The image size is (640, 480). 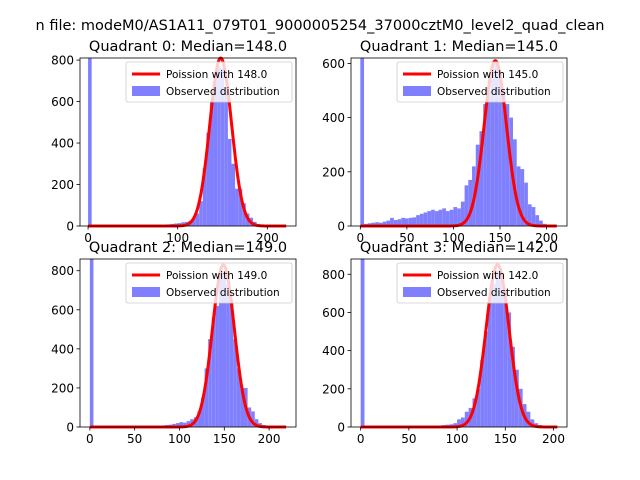 What do you see at coordinates (188, 47) in the screenshot?
I see `subplot-title: Quadrant 0: Median=148.0` at bounding box center [188, 47].